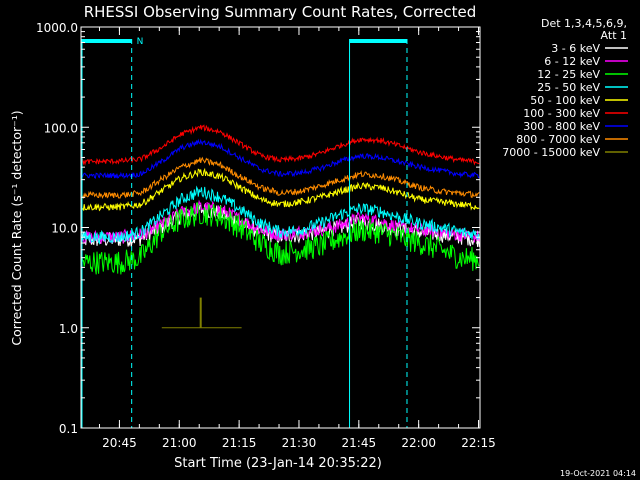  Describe the element at coordinates (140, 42) in the screenshot. I see `marker-label: N` at that location.